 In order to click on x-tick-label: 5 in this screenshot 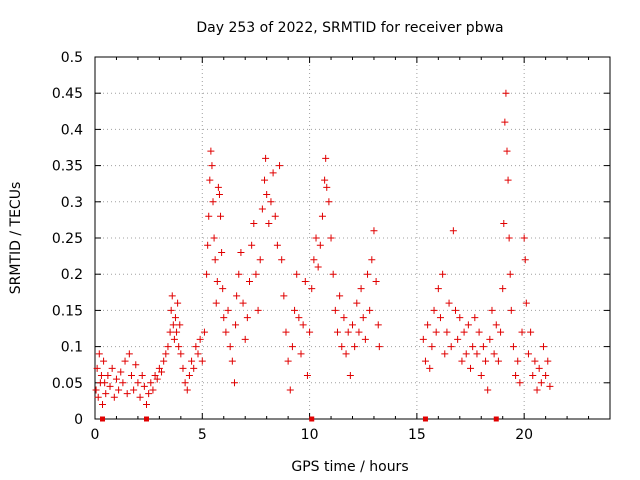, I will do `click(202, 435)`.